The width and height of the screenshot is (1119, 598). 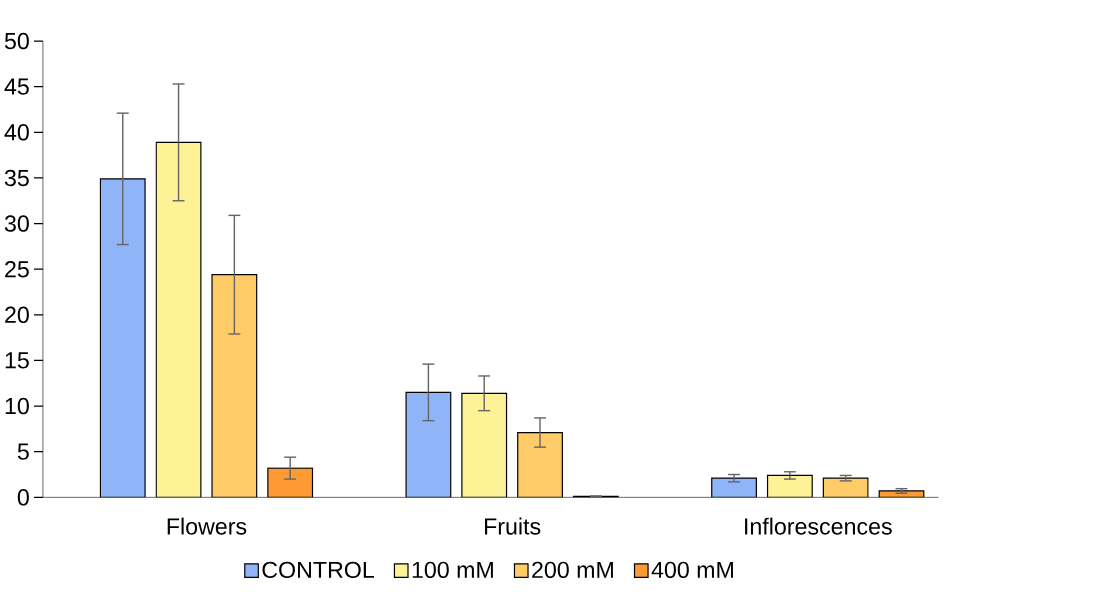 I want to click on y-tick-label: 15, so click(x=17, y=360).